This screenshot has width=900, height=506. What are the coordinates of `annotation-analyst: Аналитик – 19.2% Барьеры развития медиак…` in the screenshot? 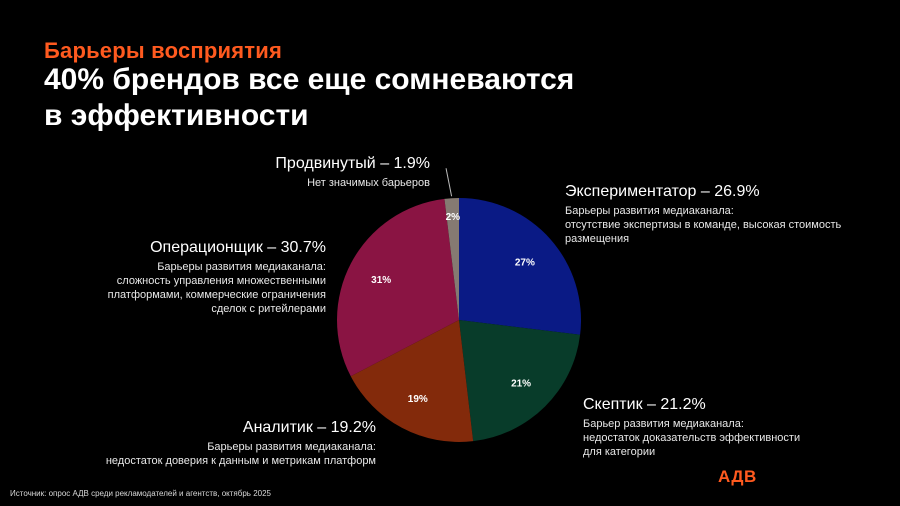 It's located at (241, 443).